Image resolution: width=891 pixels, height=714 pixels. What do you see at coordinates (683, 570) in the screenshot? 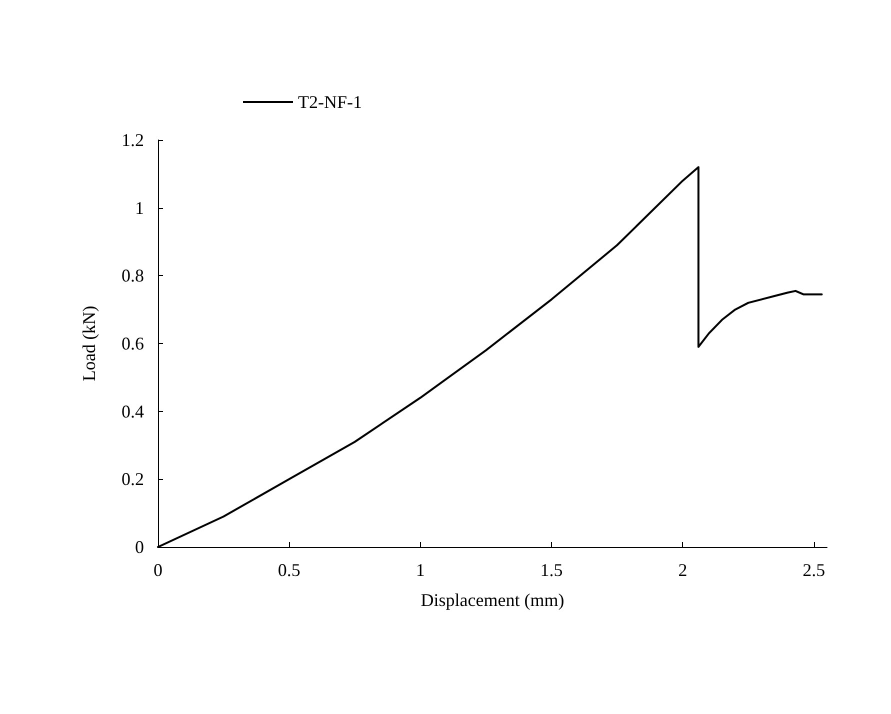
I see `x-tick-label: 2` at bounding box center [683, 570].